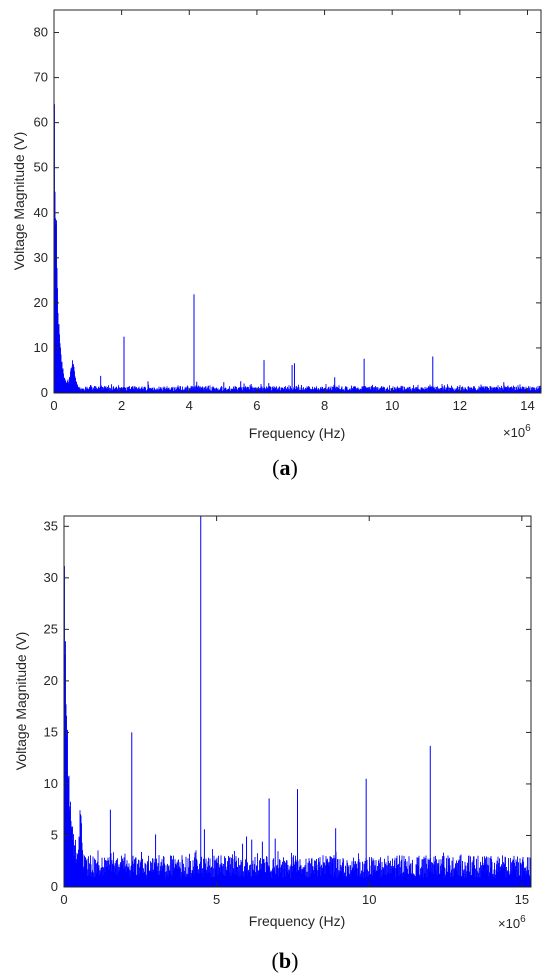  Describe the element at coordinates (41, 167) in the screenshot. I see `y-tick-label: 50` at that location.